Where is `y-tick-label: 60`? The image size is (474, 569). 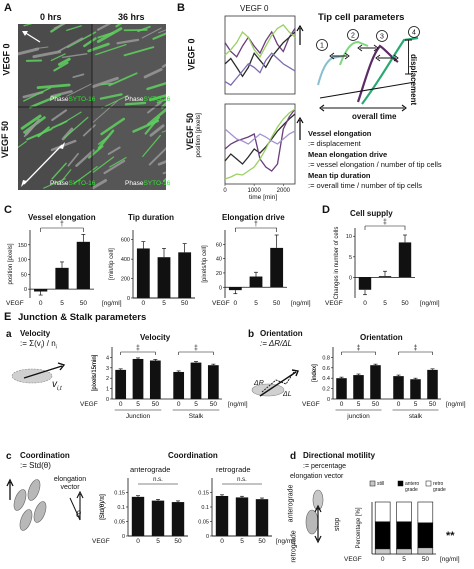
y-tick-label: 60 is located at coordinates (219, 245).